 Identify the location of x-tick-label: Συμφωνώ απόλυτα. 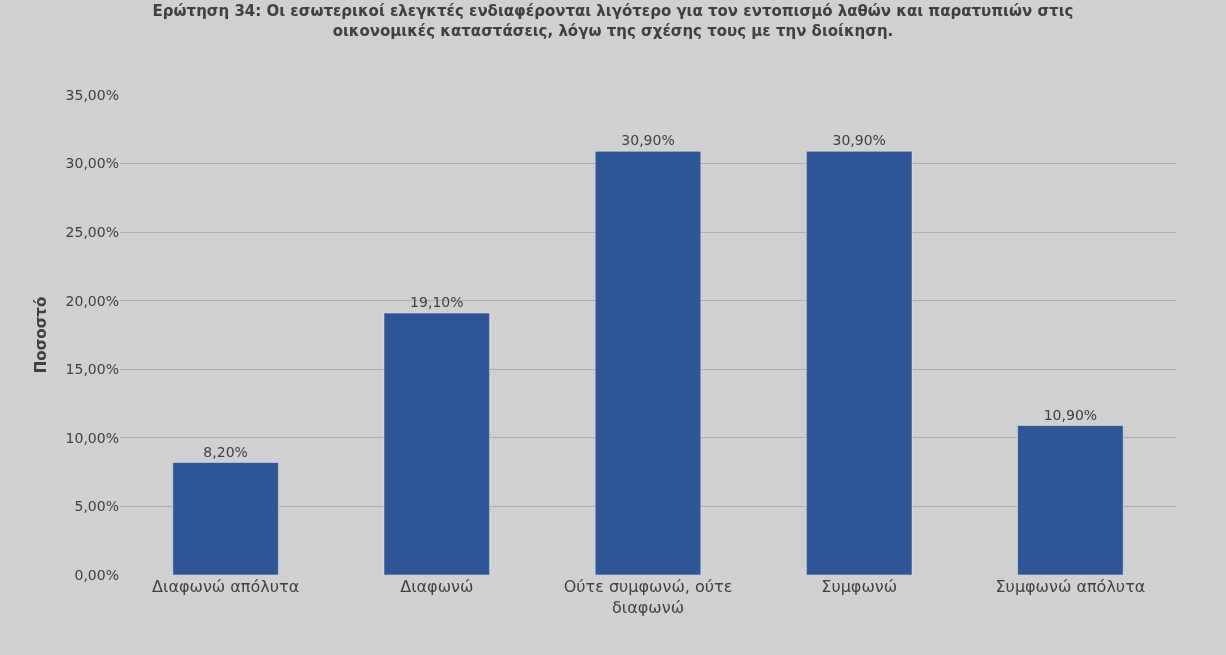
(1070, 586).